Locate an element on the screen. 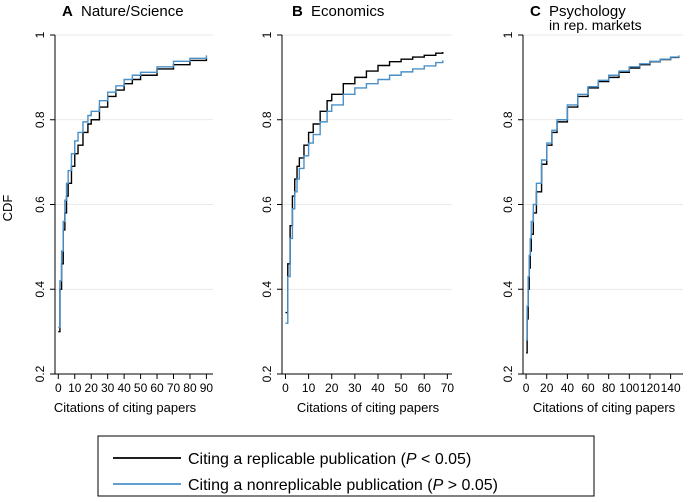  panel-b-x-tick-label: 50 is located at coordinates (401, 388).